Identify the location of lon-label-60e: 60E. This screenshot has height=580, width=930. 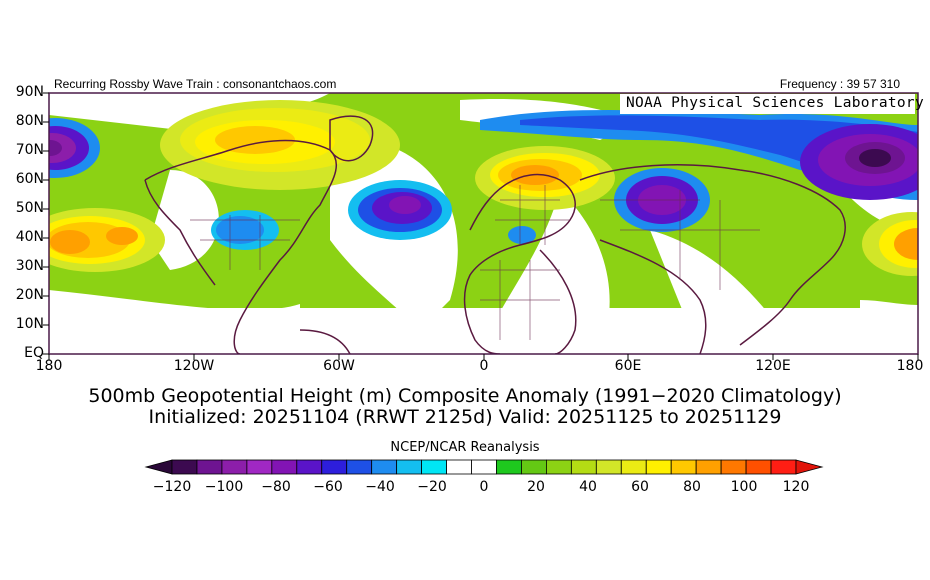
(628, 366).